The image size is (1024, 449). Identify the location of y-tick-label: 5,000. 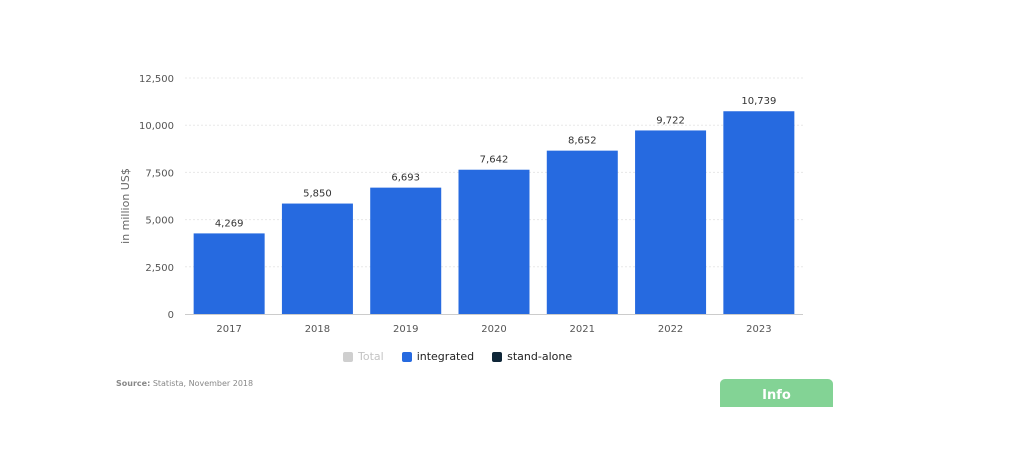
(159, 221).